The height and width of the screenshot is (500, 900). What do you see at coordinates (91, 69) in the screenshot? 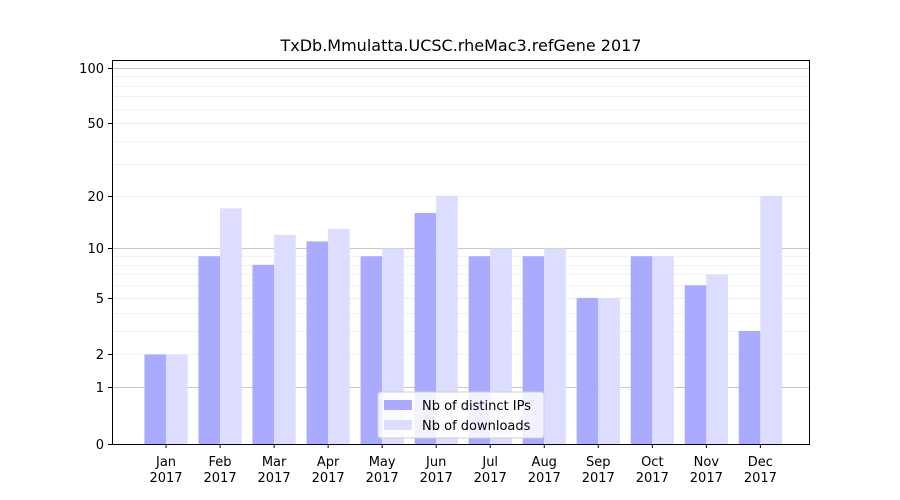
I see `y-tick-label: 100` at bounding box center [91, 69].